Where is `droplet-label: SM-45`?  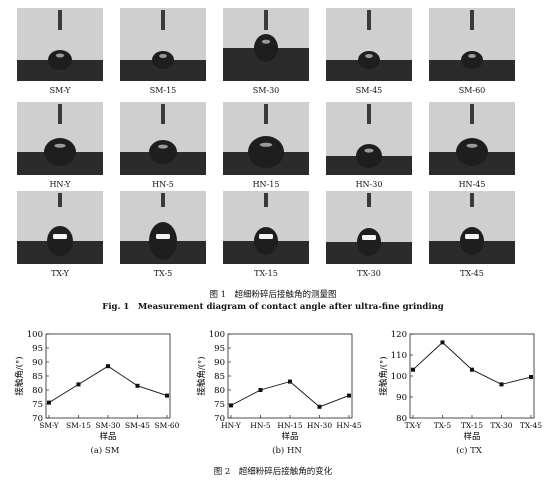 droplet-label: SM-45 is located at coordinates (369, 90).